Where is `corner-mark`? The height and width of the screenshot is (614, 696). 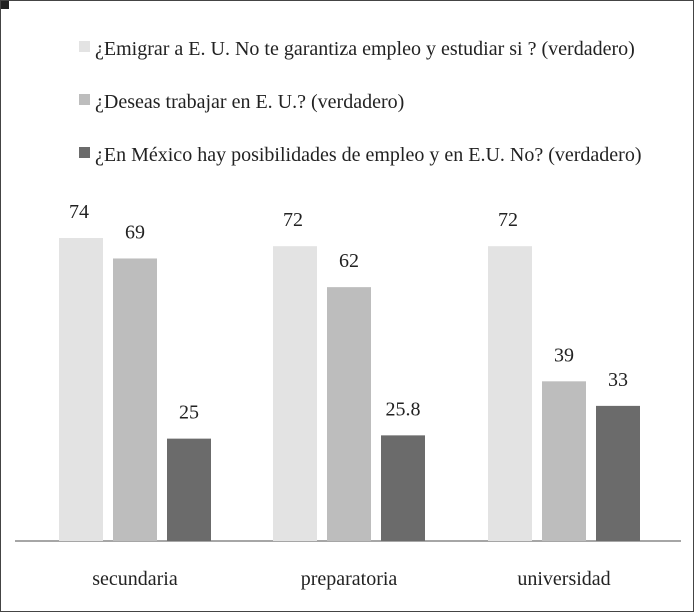 corner-mark is located at coordinates (5, 5).